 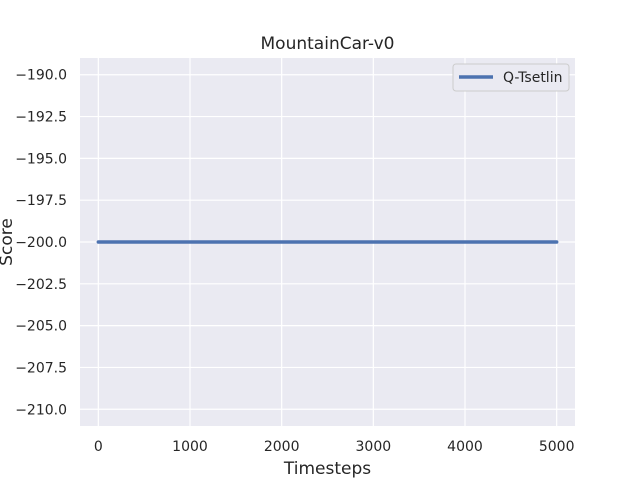 What do you see at coordinates (374, 447) in the screenshot?
I see `x-tick-label: 3000` at bounding box center [374, 447].